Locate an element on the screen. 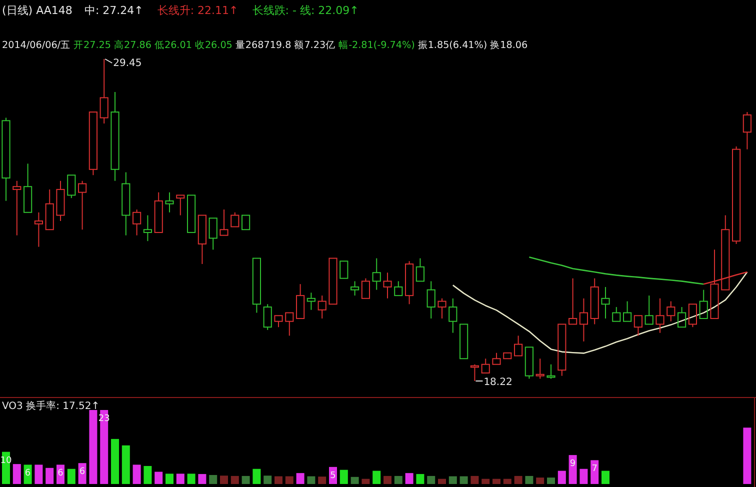 The image size is (756, 487). text: 高27.86 is located at coordinates (133, 45).